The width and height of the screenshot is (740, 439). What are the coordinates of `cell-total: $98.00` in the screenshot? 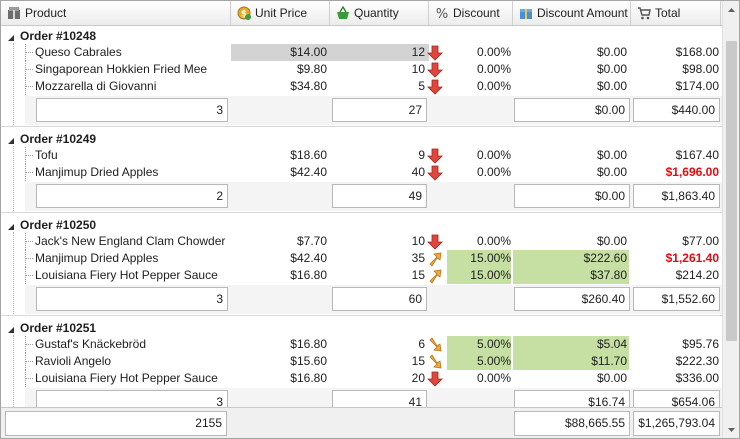 It's located at (700, 69).